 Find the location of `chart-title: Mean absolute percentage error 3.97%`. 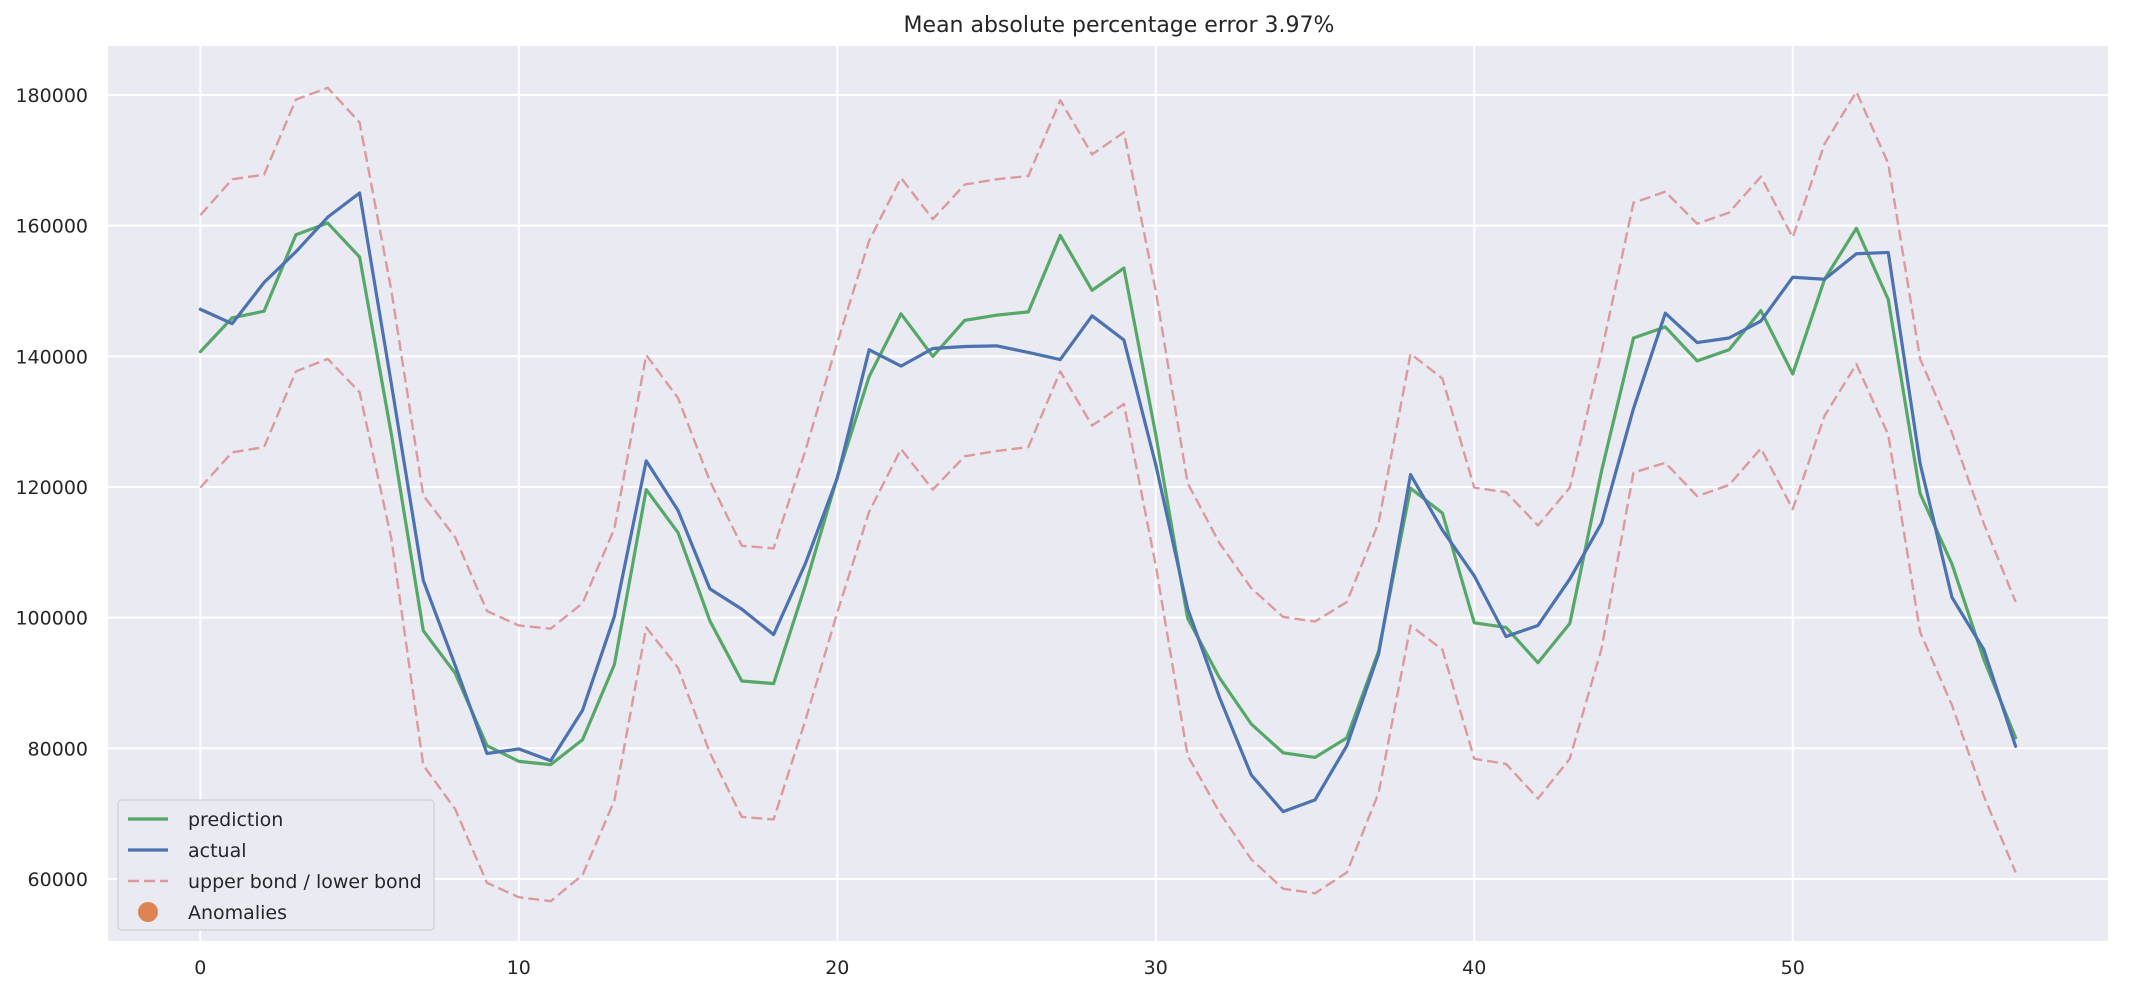

chart-title: Mean absolute percentage error 3.97% is located at coordinates (1119, 25).